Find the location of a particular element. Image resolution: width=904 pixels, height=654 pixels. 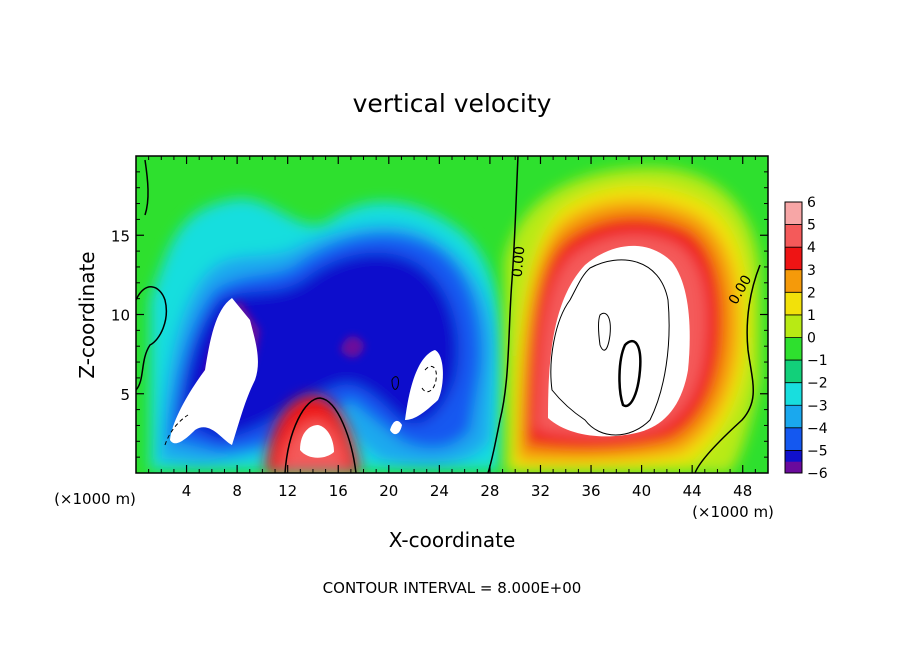

contour-label: 0.00 is located at coordinates (519, 261).